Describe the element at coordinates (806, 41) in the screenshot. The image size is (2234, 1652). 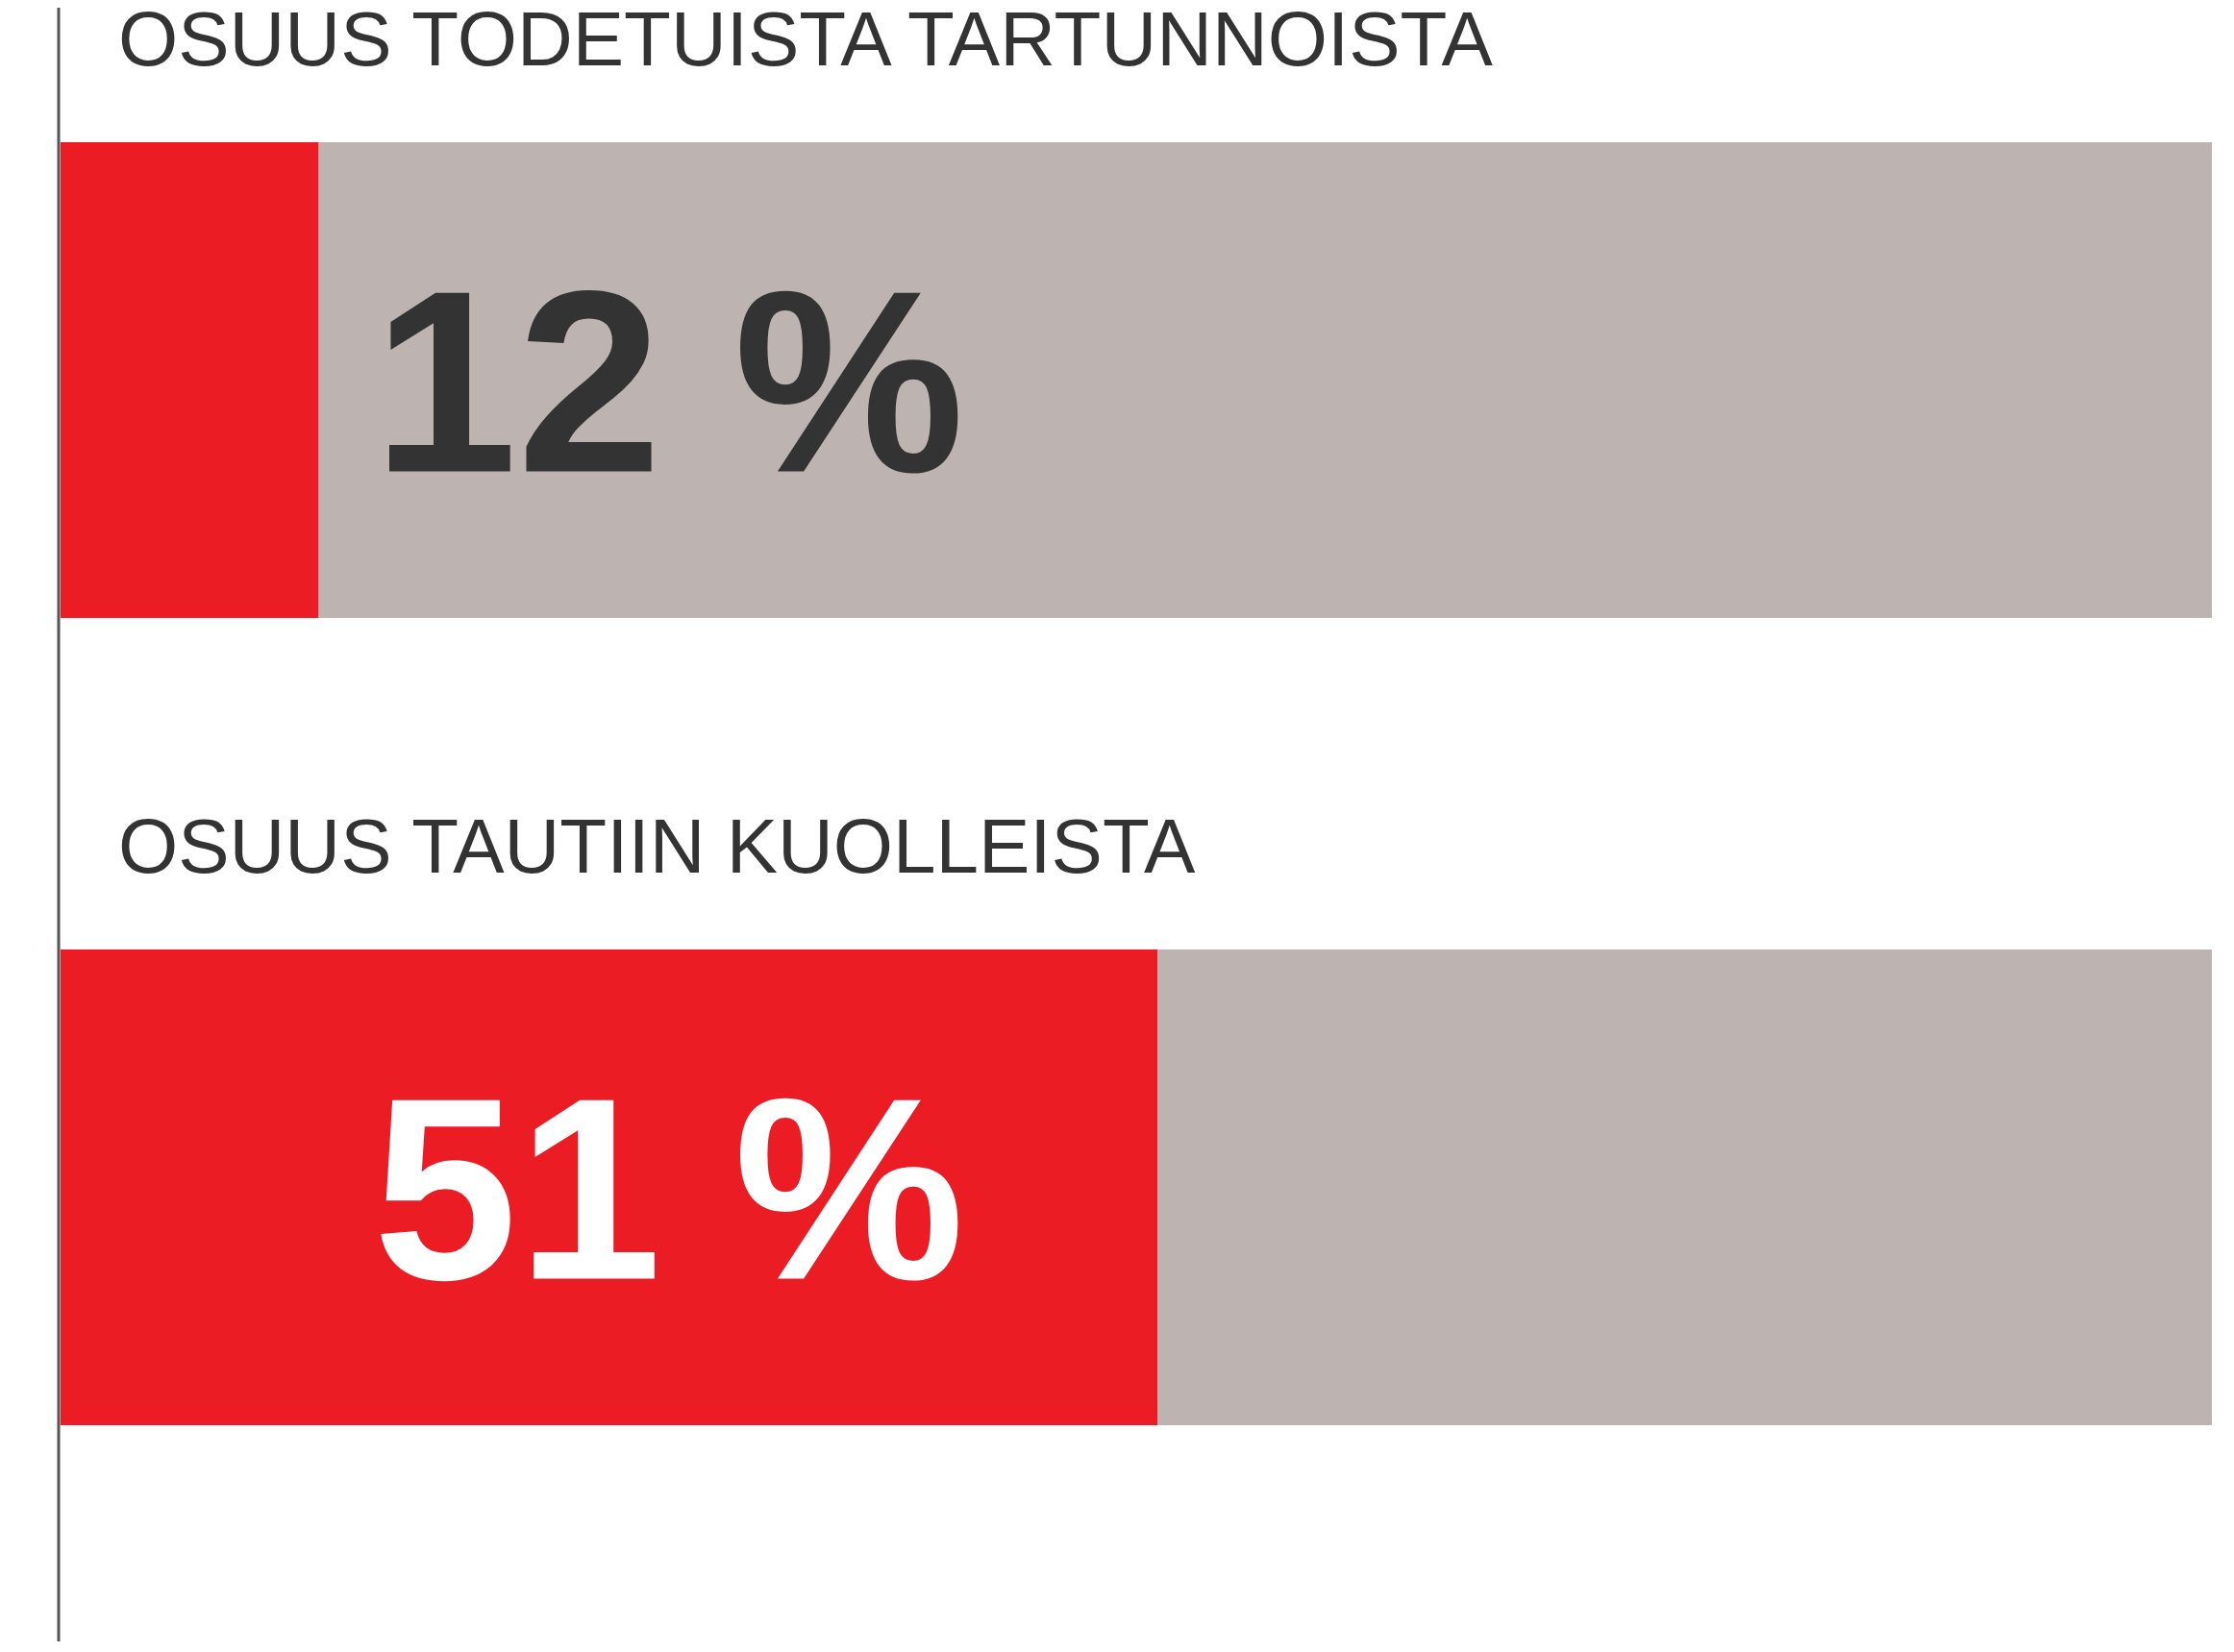
I see `y-tick-label: OSUUS TODETUISTA TARTUNNOISTA` at that location.